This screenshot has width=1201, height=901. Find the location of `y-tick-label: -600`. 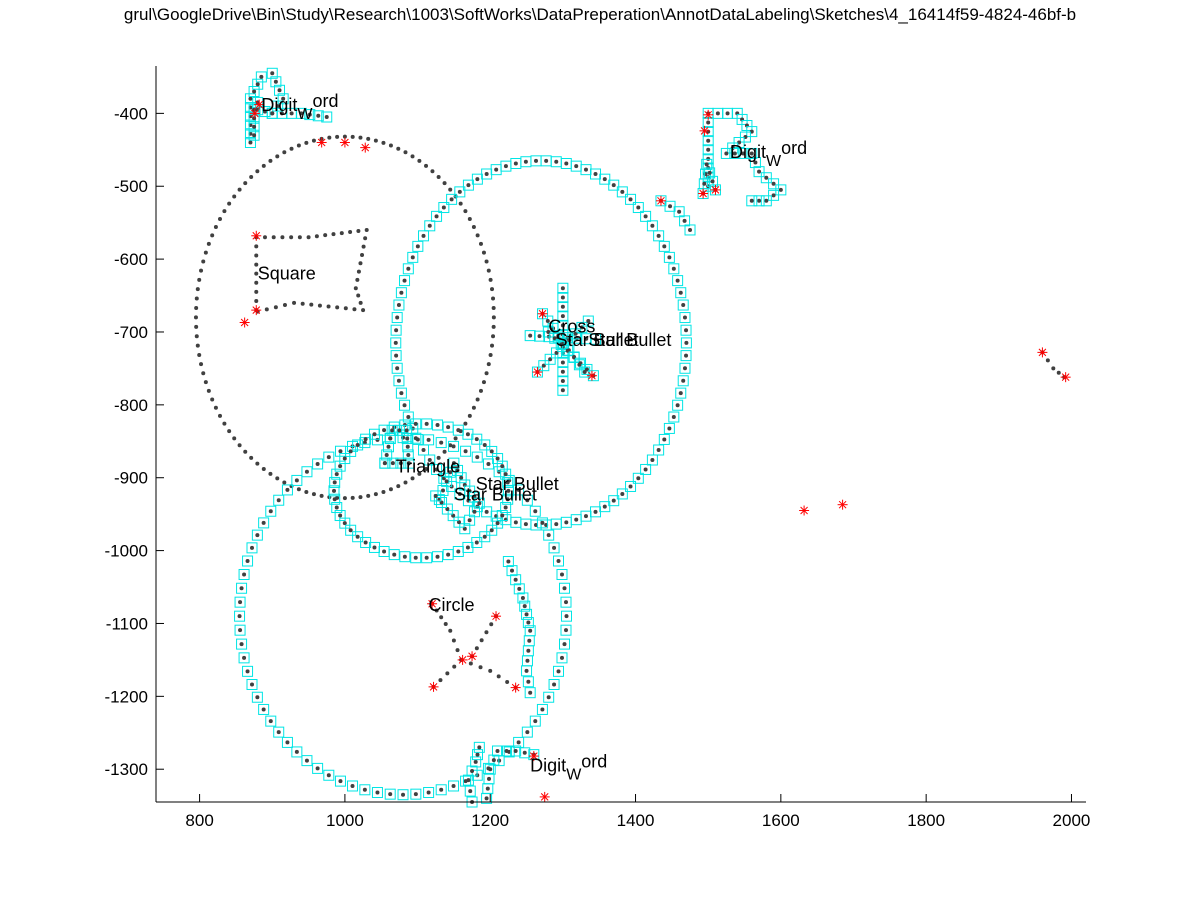

y-tick-label: -600 is located at coordinates (131, 259).